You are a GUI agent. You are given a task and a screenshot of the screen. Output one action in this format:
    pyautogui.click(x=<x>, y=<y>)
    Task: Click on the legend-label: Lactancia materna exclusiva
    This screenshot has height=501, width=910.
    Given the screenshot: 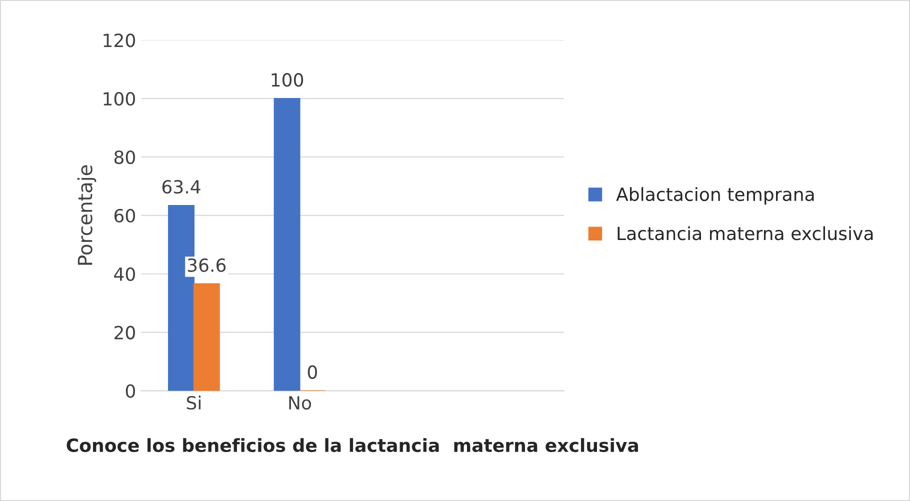 What is the action you would take?
    pyautogui.click(x=745, y=233)
    